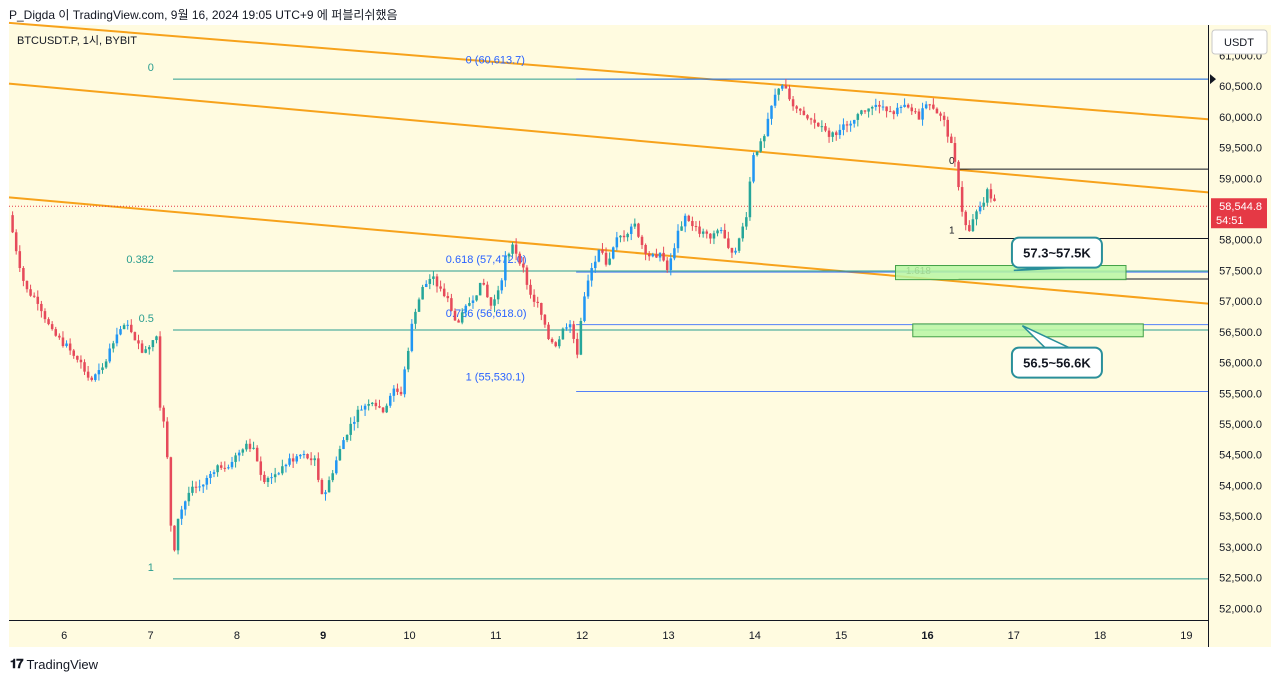  I want to click on time-tick-label: 7, so click(151, 636).